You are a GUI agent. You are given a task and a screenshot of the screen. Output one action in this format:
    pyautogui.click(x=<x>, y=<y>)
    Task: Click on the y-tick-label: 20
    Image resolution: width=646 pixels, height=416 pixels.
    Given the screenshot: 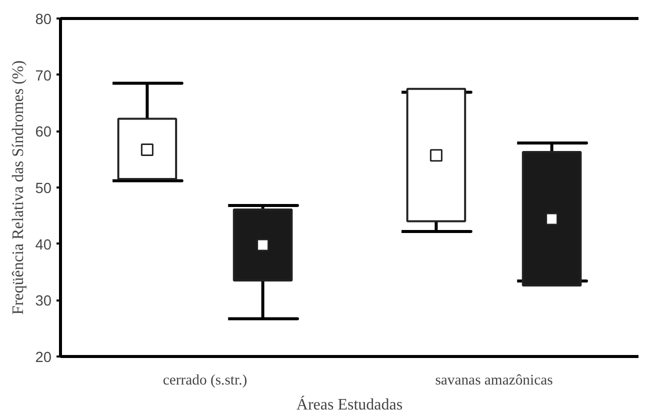 What is the action you would take?
    pyautogui.click(x=43, y=358)
    